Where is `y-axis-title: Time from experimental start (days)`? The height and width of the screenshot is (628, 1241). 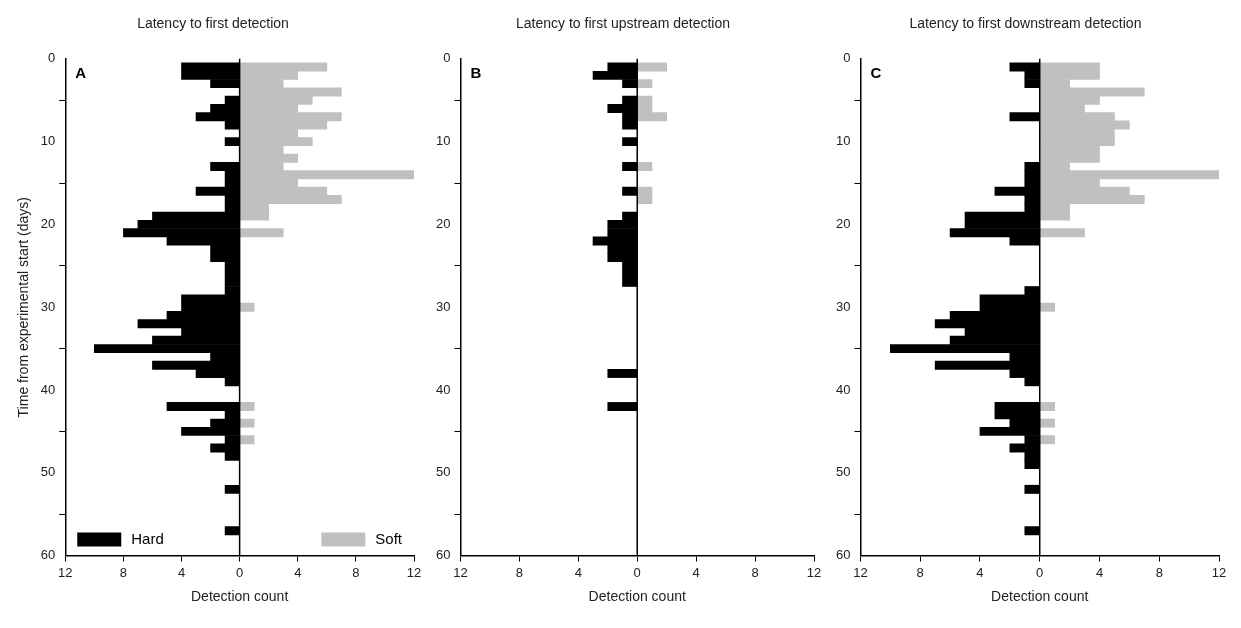 y-axis-title: Time from experimental start (days) is located at coordinates (23, 307).